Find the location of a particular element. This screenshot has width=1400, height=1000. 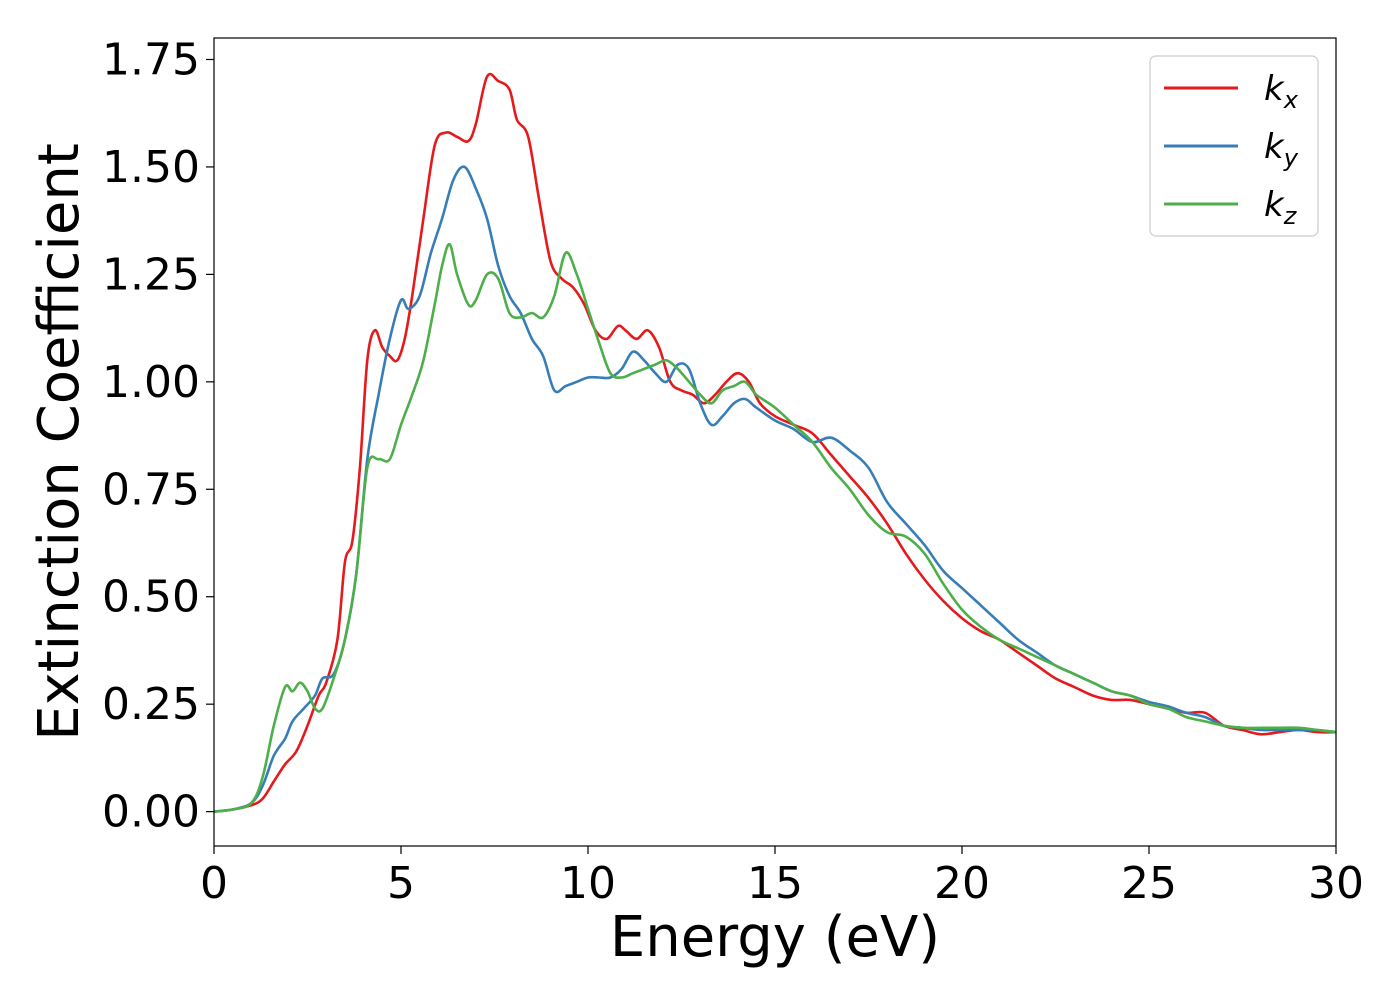

y-tick-label: 0.50 is located at coordinates (151, 597).